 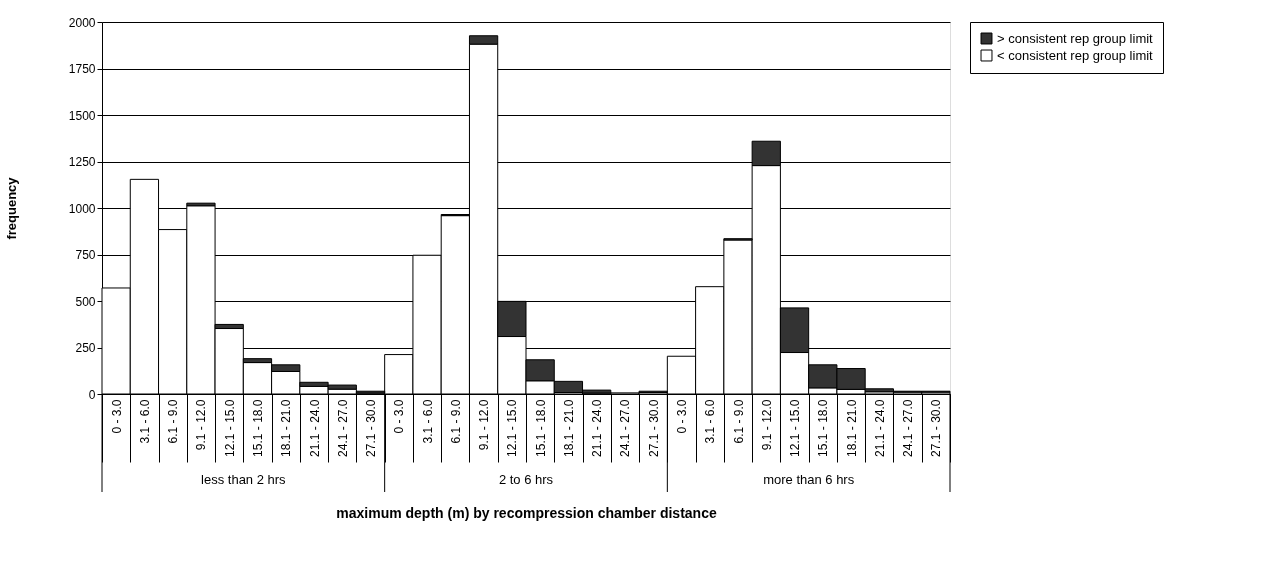 I want to click on y-axis-title: frequency, so click(x=11, y=208).